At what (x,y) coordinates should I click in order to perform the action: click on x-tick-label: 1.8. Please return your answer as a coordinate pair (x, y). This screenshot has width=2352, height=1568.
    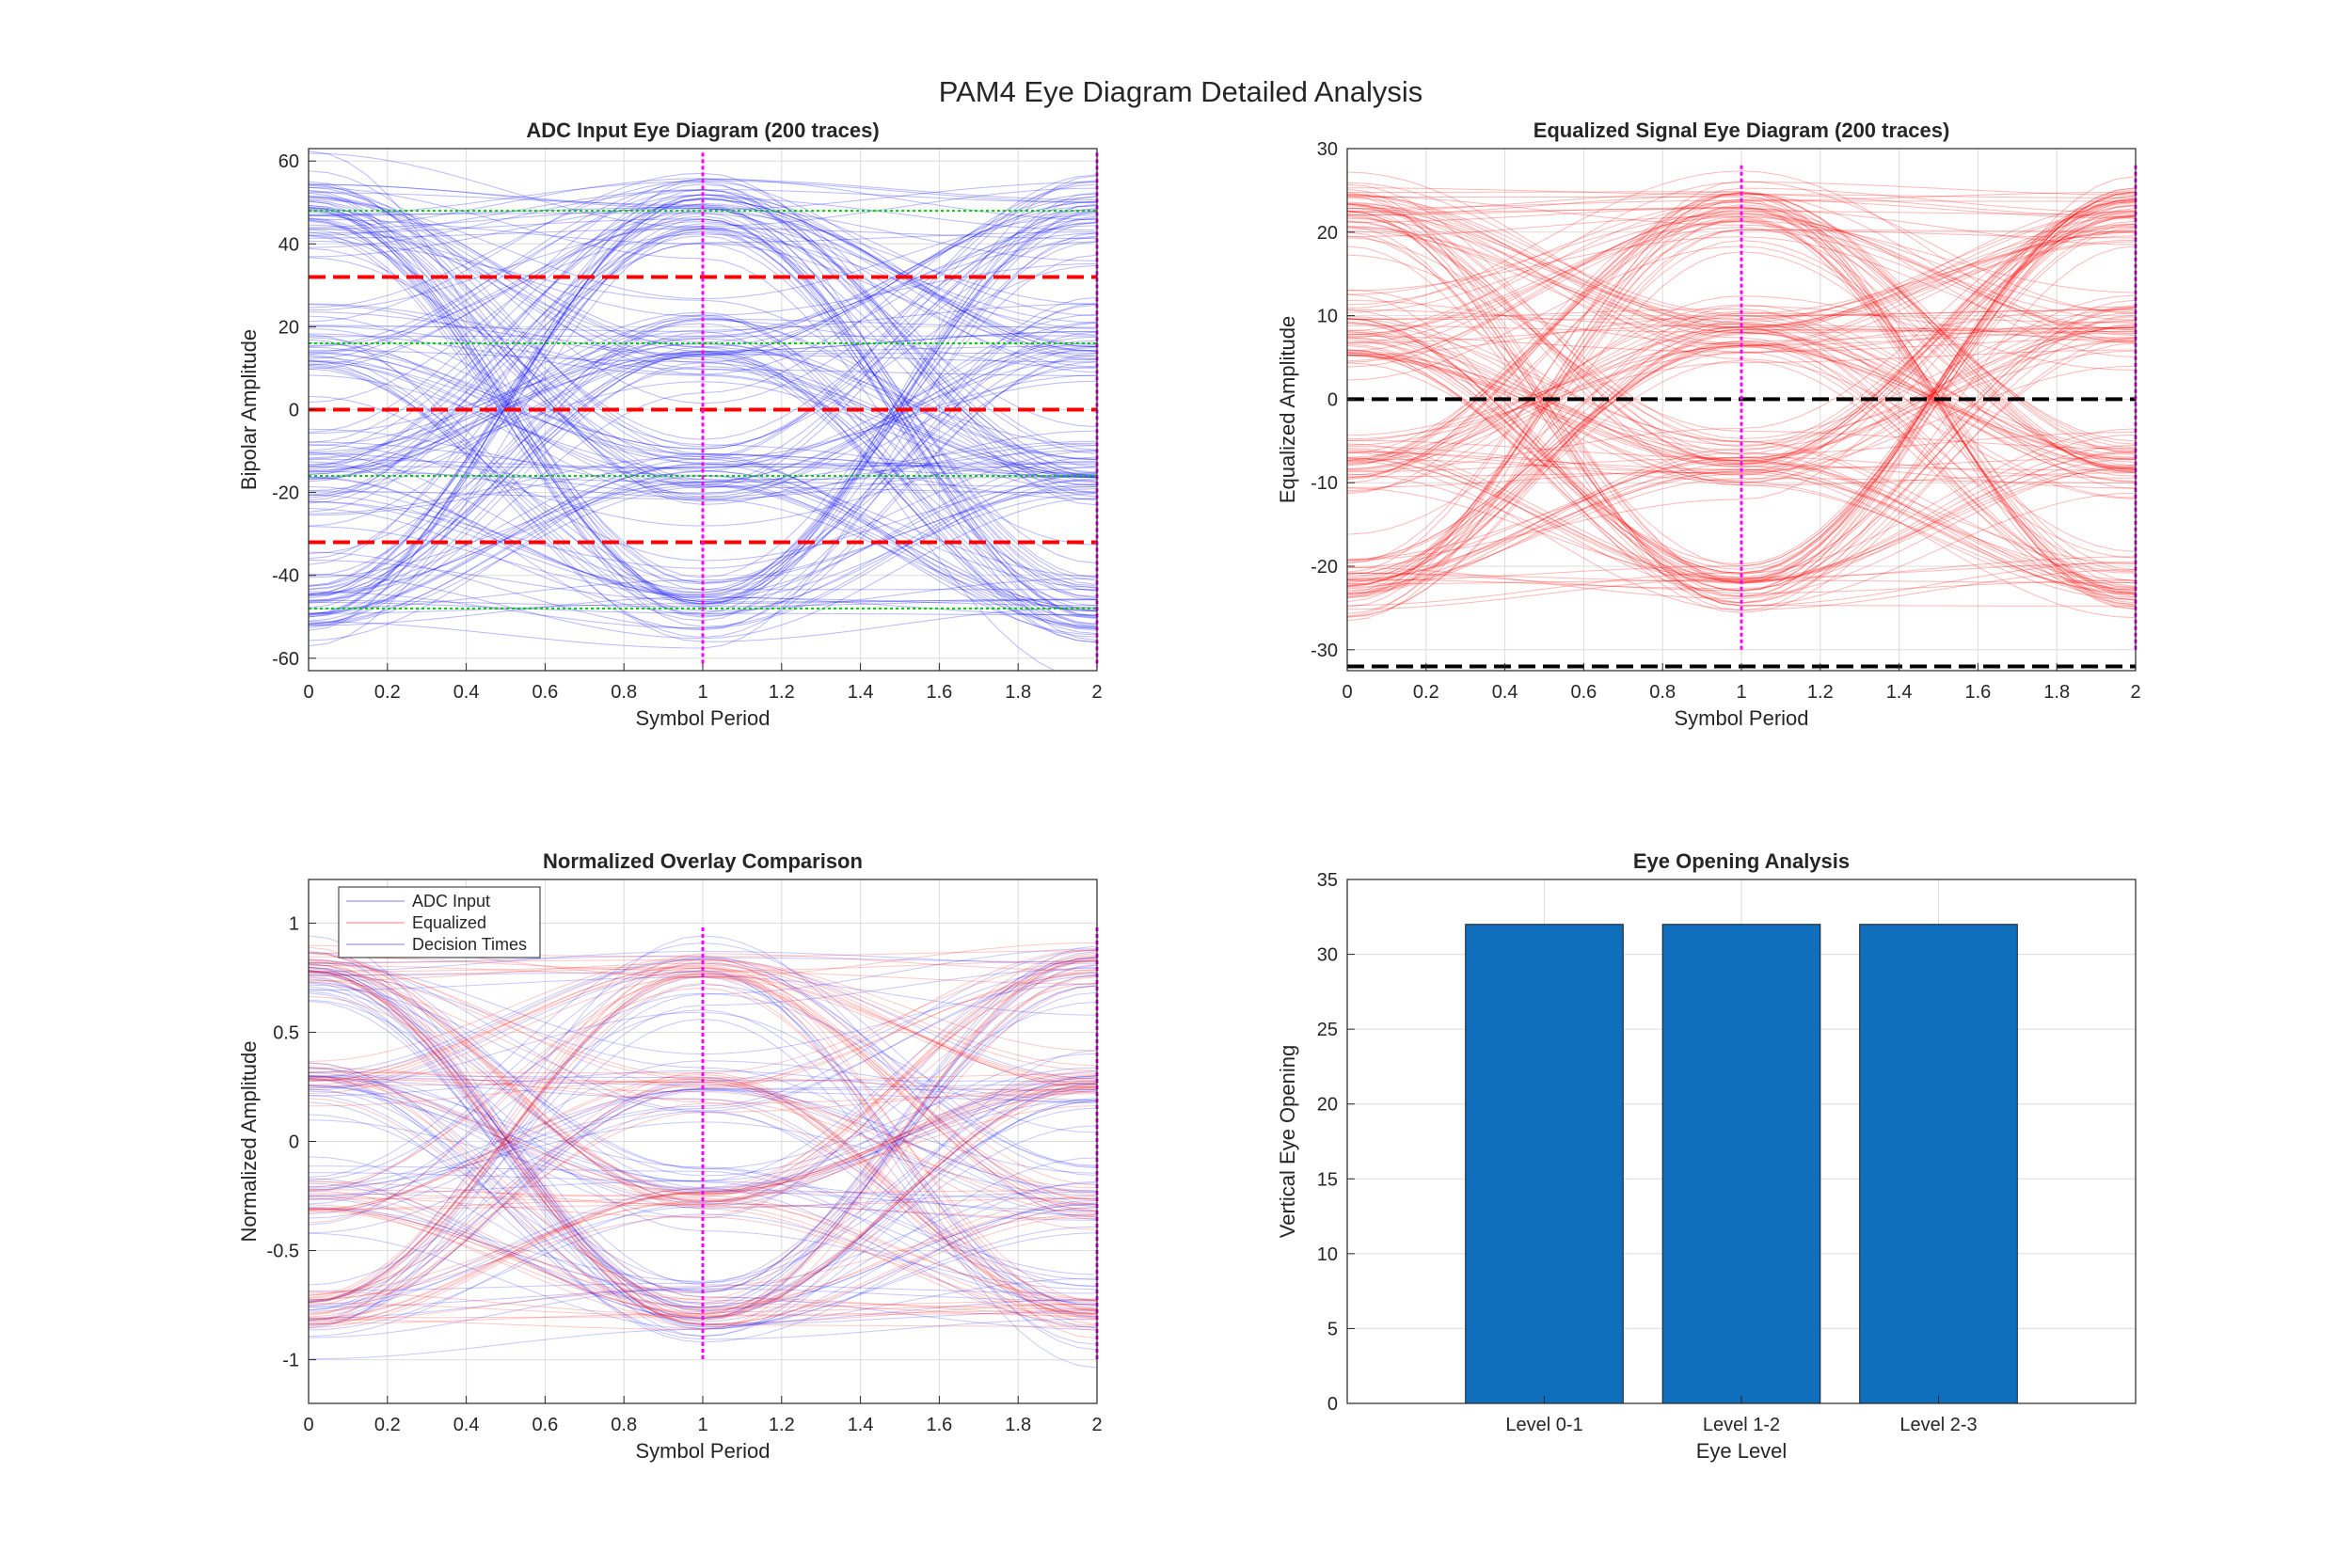
    Looking at the image, I should click on (2056, 693).